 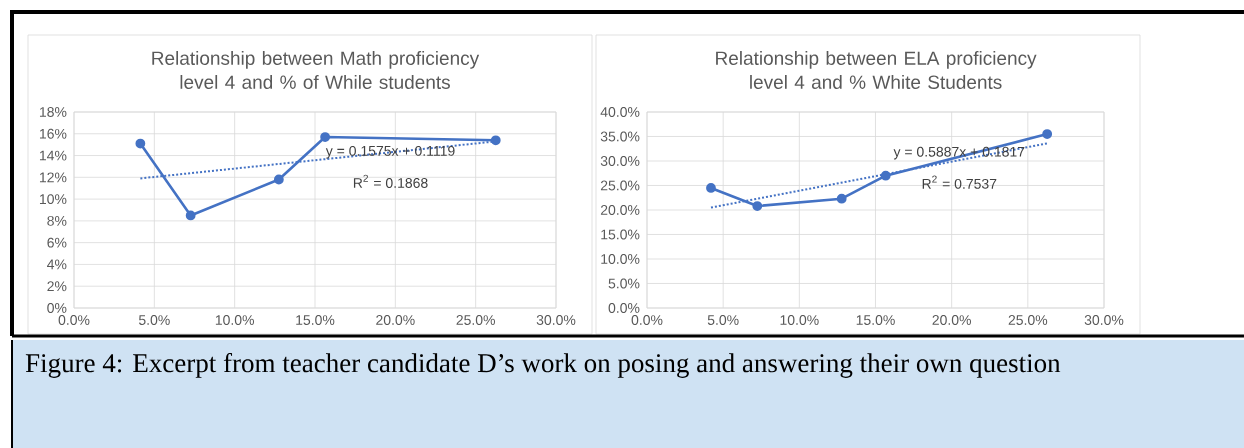 What do you see at coordinates (57, 264) in the screenshot?
I see `y-tick-label: 4%` at bounding box center [57, 264].